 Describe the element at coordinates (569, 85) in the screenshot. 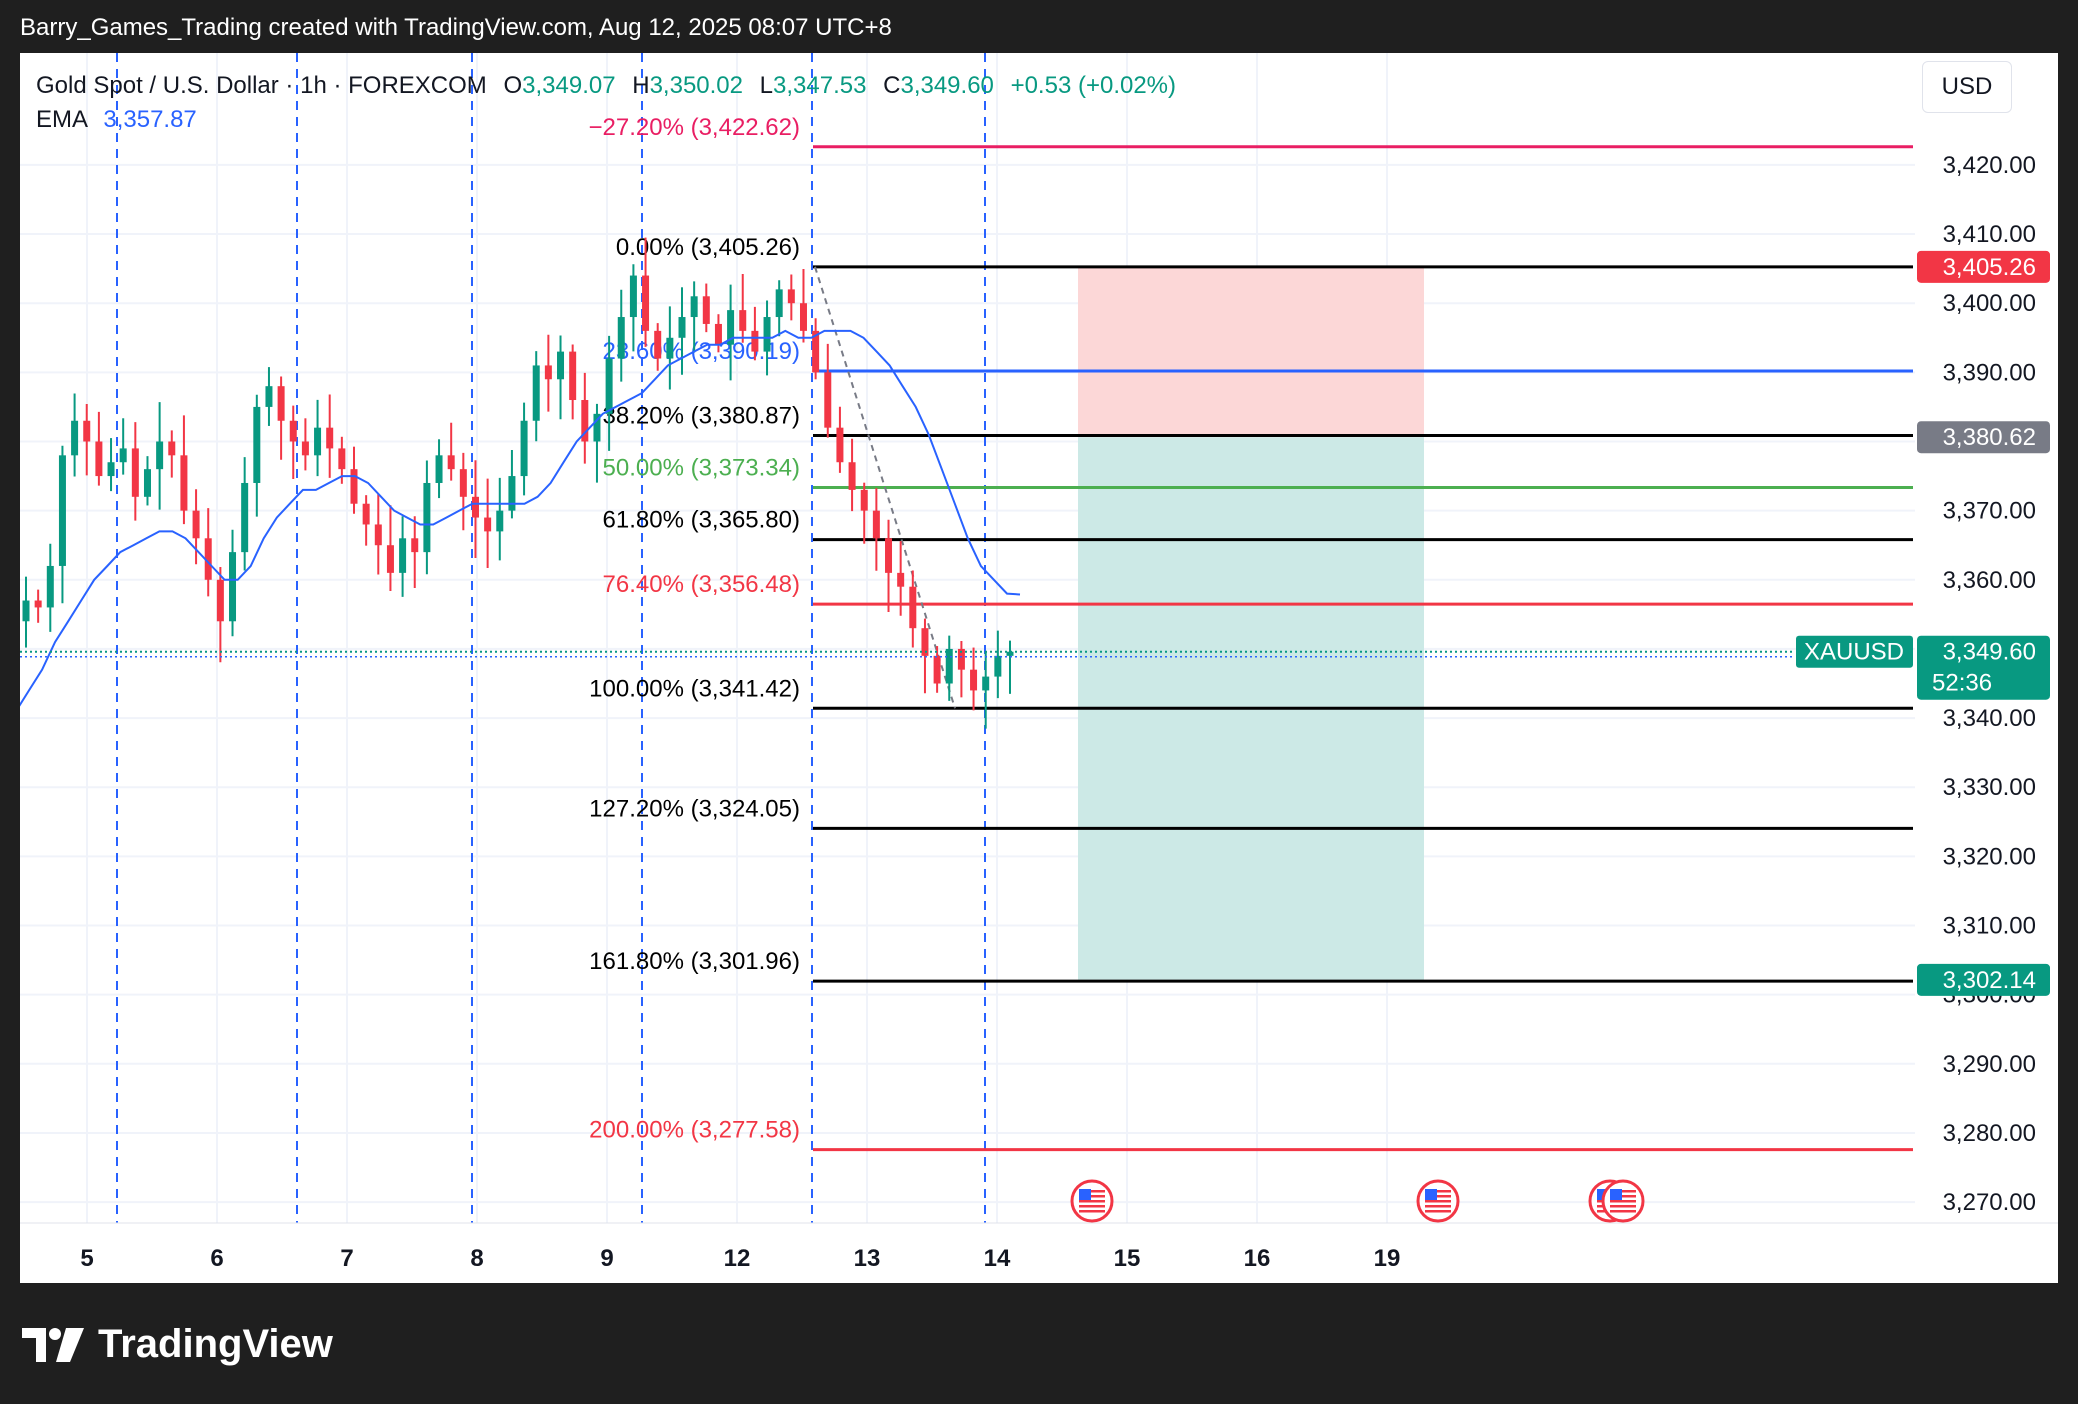

I see `open-value: 3,349.07` at that location.